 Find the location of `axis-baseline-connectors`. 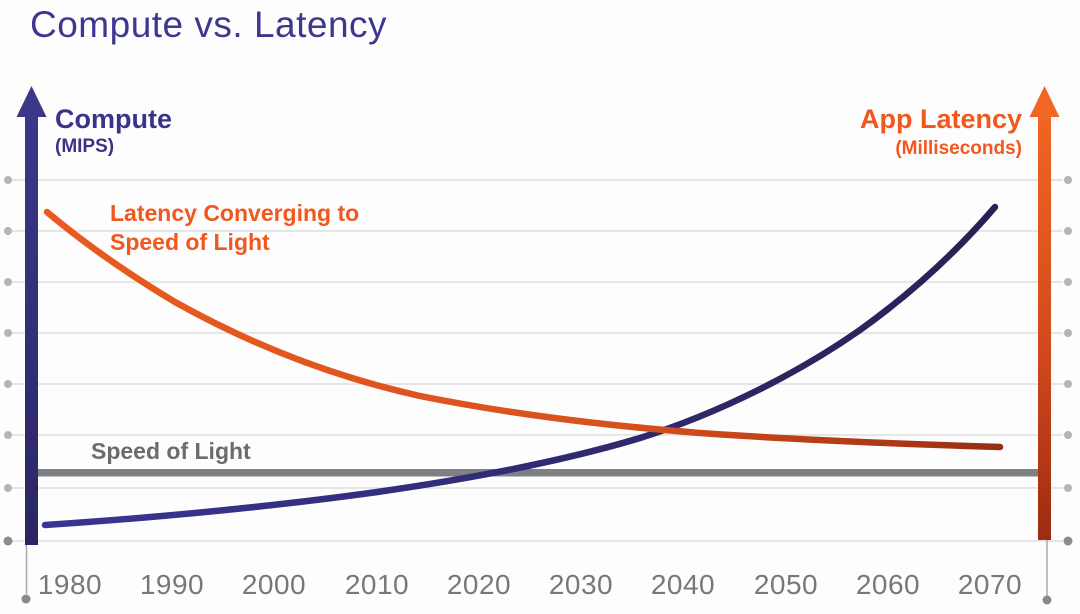

axis-baseline-connectors is located at coordinates (536, 568).